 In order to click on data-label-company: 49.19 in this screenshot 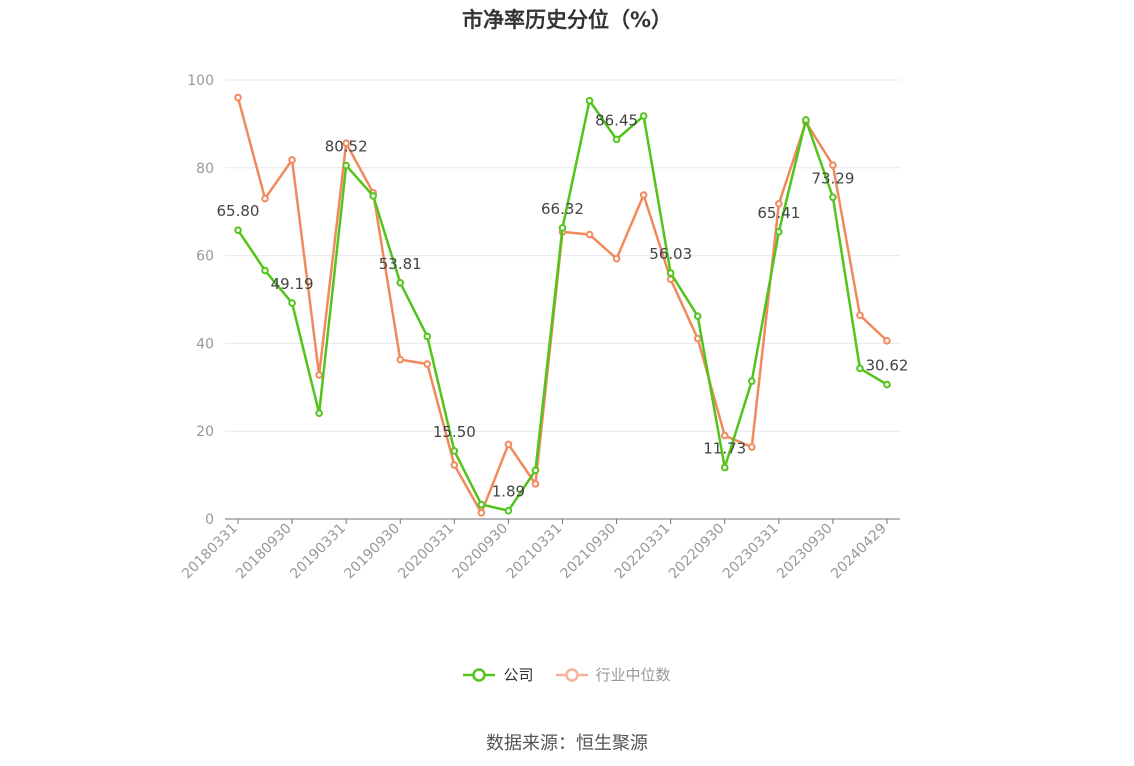, I will do `click(292, 284)`.